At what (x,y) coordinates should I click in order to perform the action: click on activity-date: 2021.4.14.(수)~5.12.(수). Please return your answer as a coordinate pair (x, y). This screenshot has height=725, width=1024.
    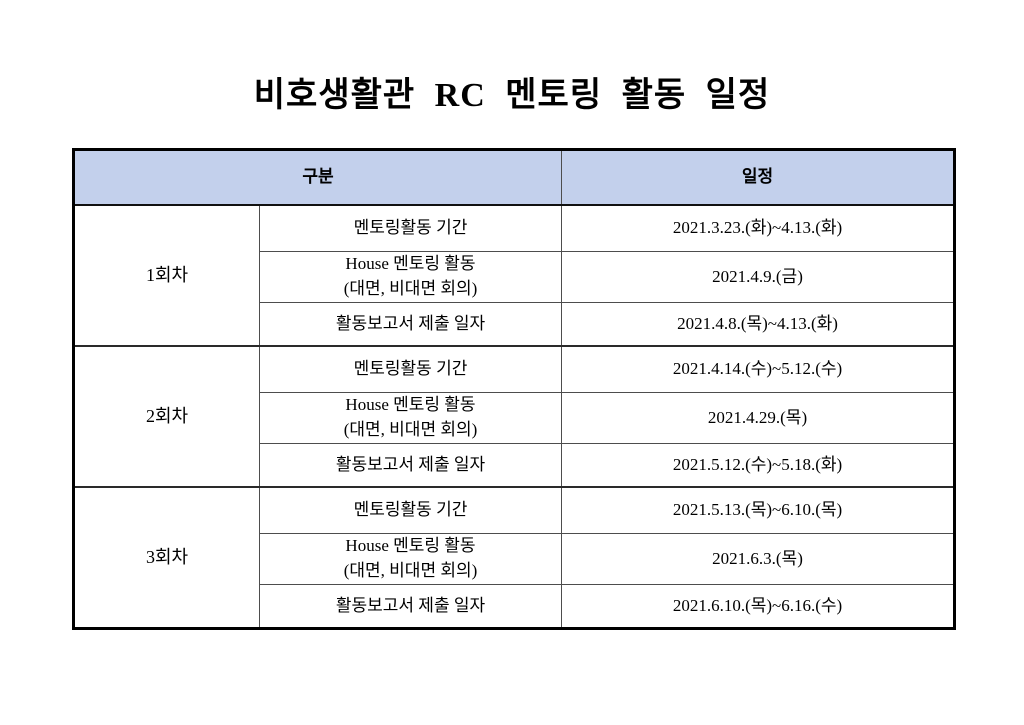
    Looking at the image, I should click on (758, 369).